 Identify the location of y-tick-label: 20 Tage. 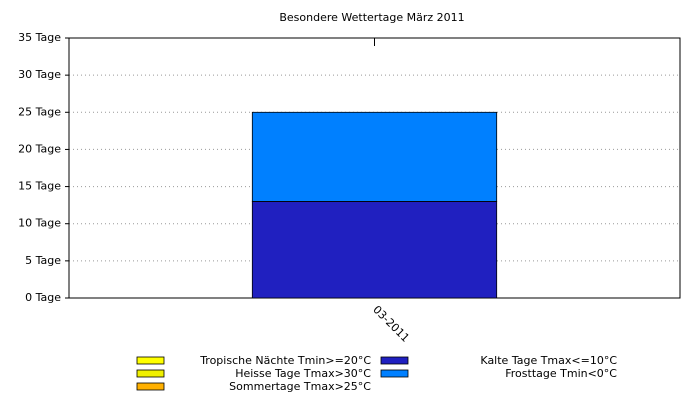
(39, 148).